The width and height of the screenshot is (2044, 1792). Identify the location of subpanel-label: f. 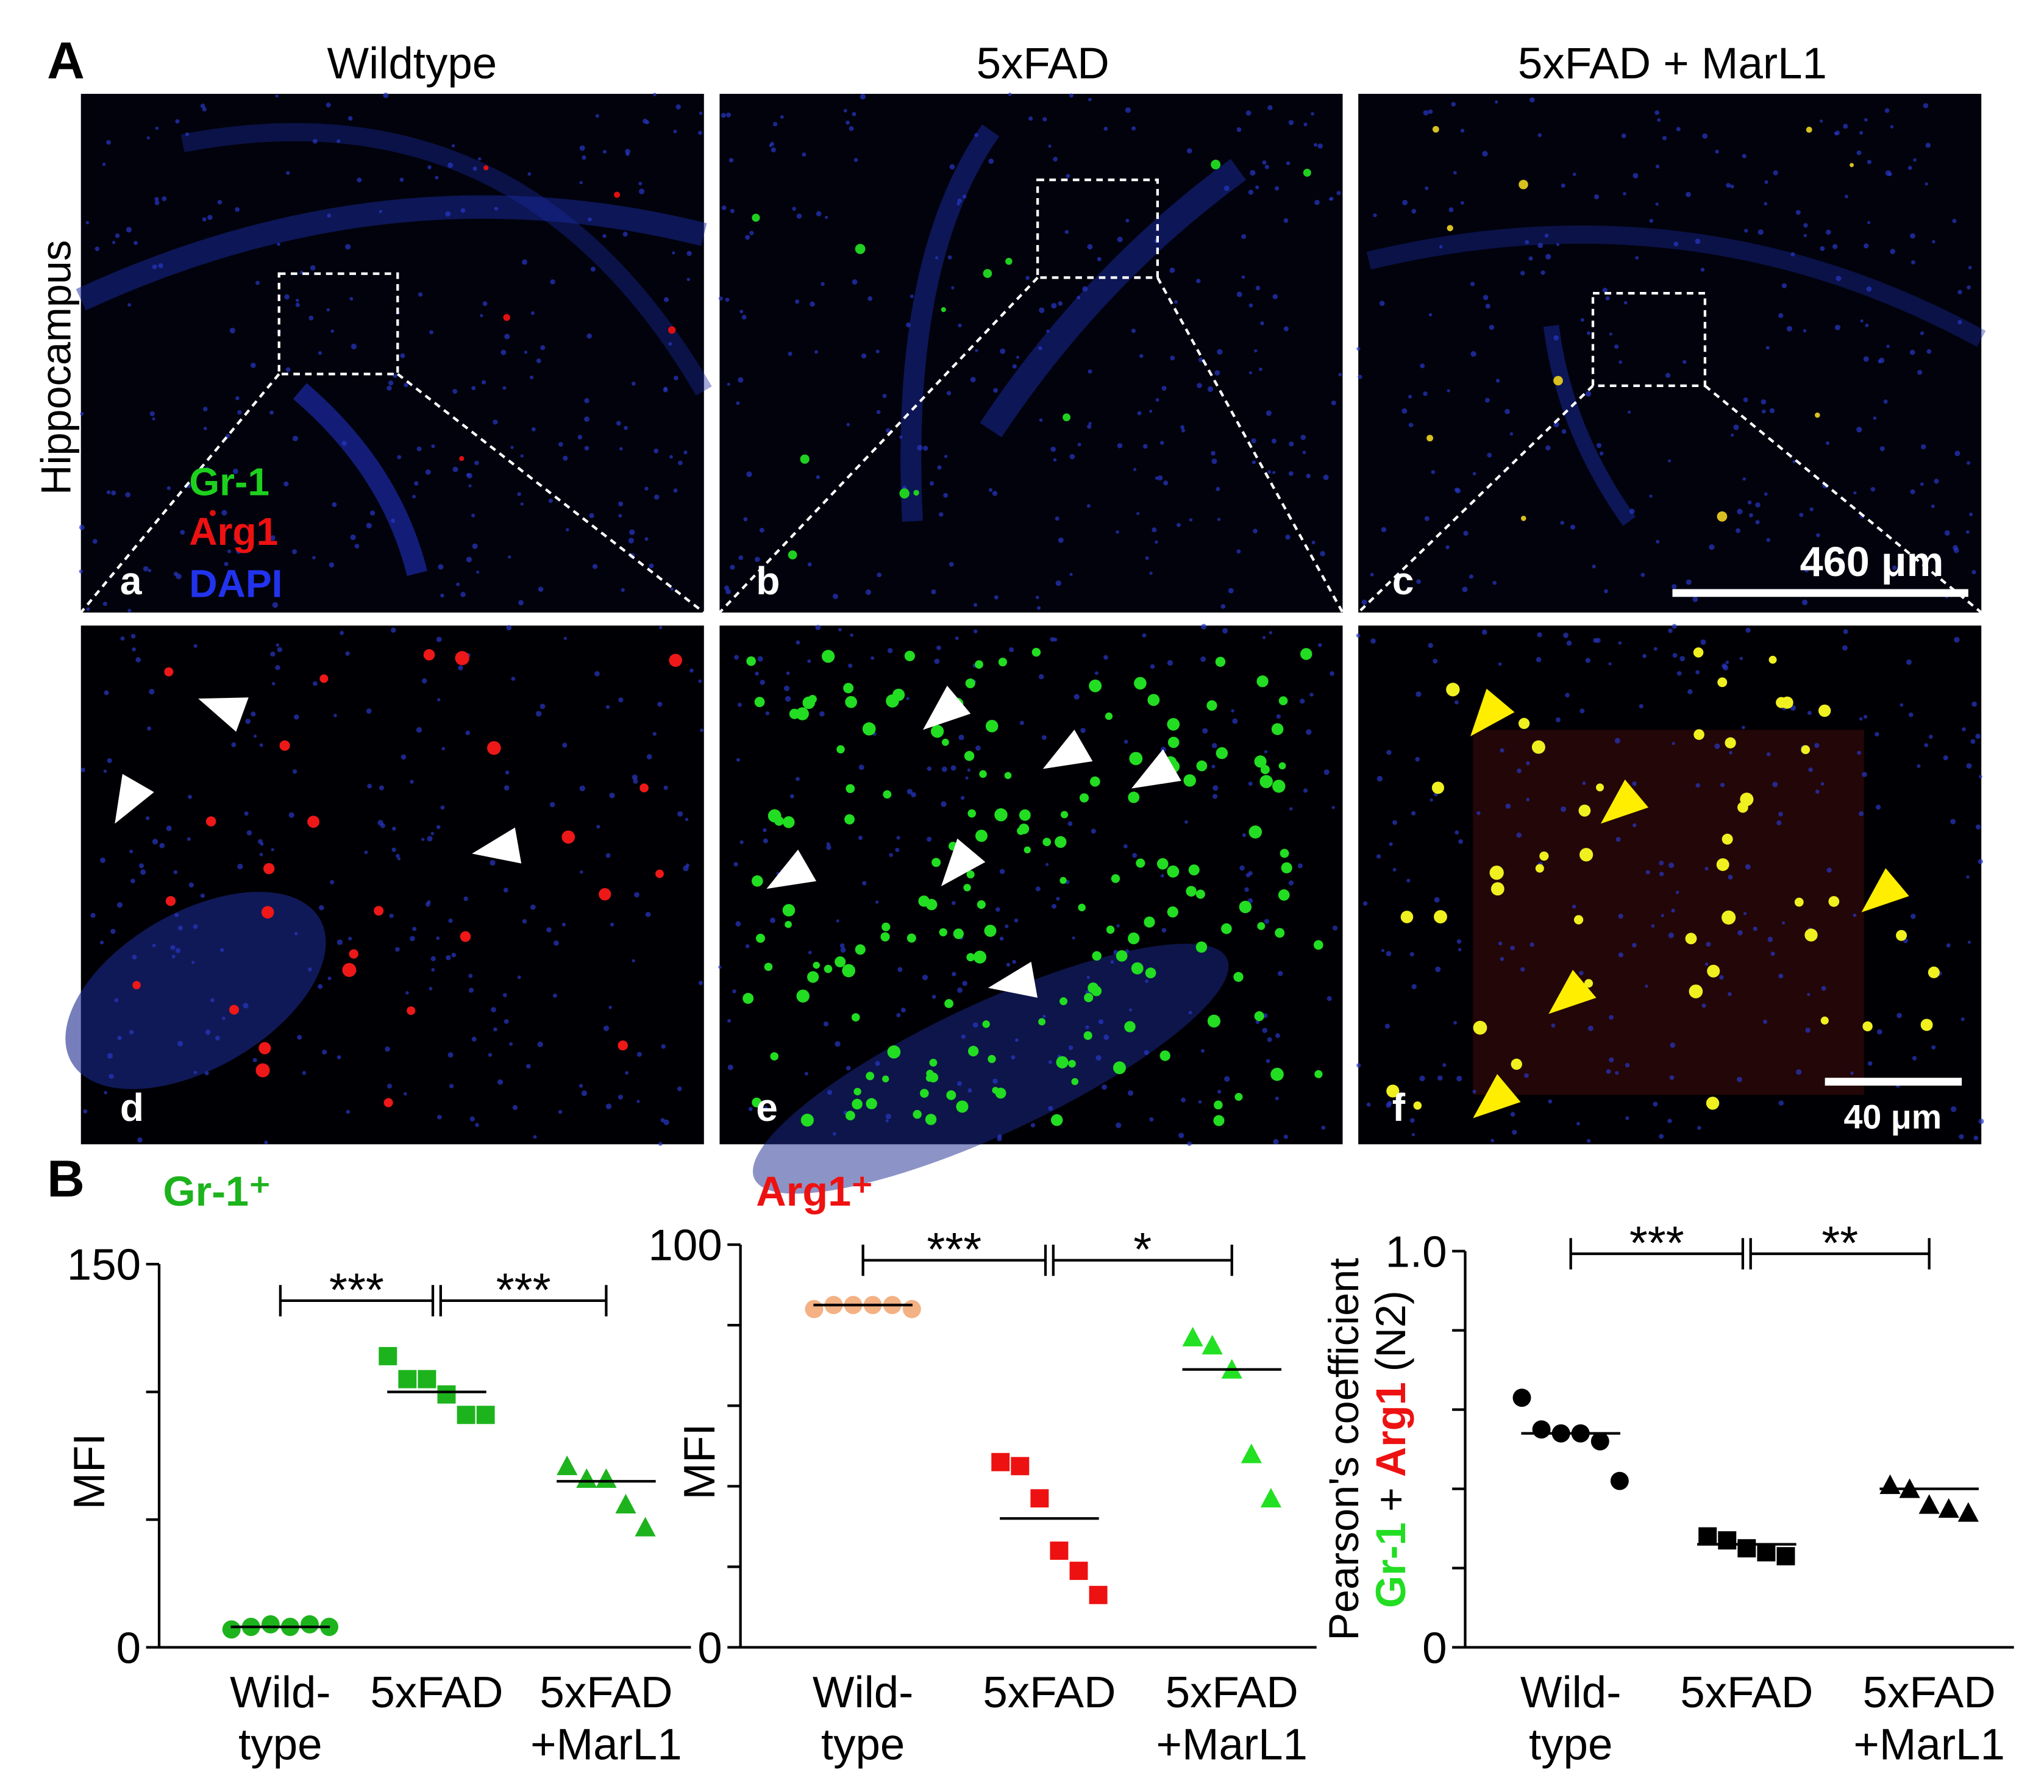
(1399, 1107).